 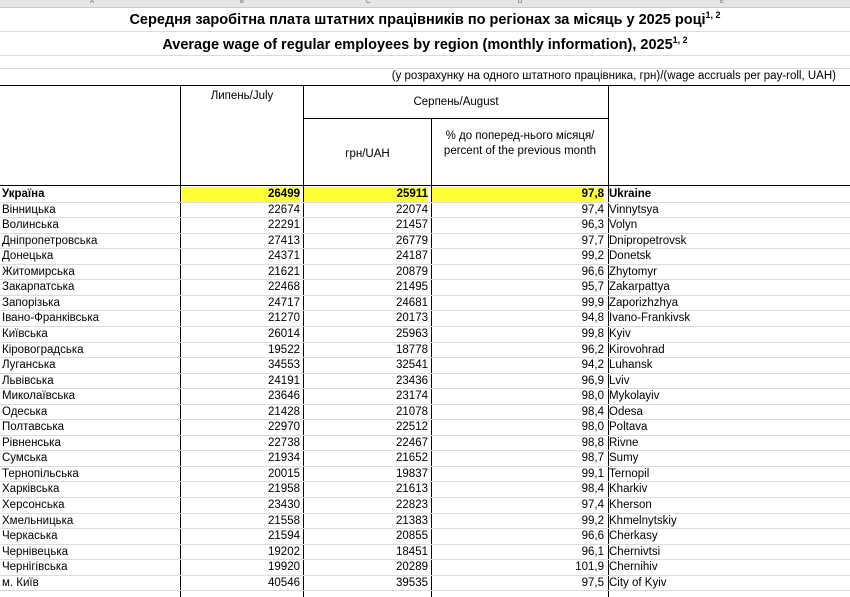 I want to click on percent-cell: 99,8, so click(x=592, y=333).